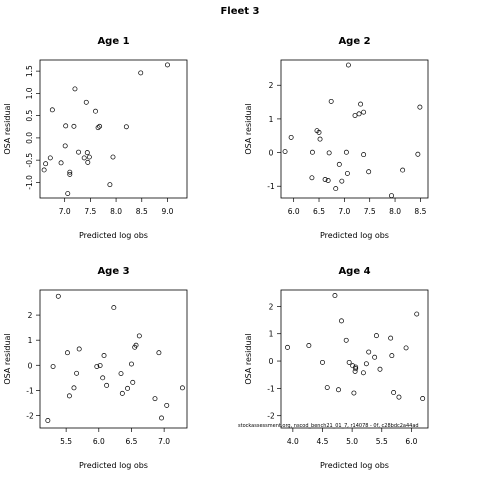 The height and width of the screenshot is (480, 480). I want to click on y-tick-label: -0.5, so click(29, 160).